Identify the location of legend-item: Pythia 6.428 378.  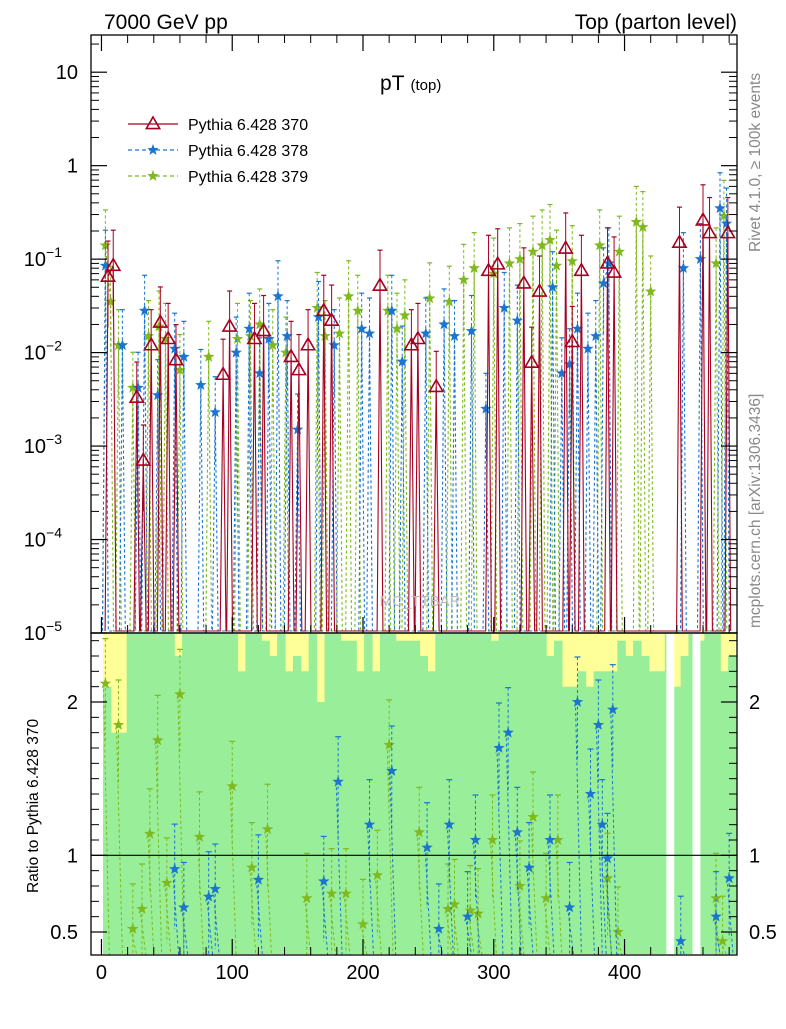
(218, 151).